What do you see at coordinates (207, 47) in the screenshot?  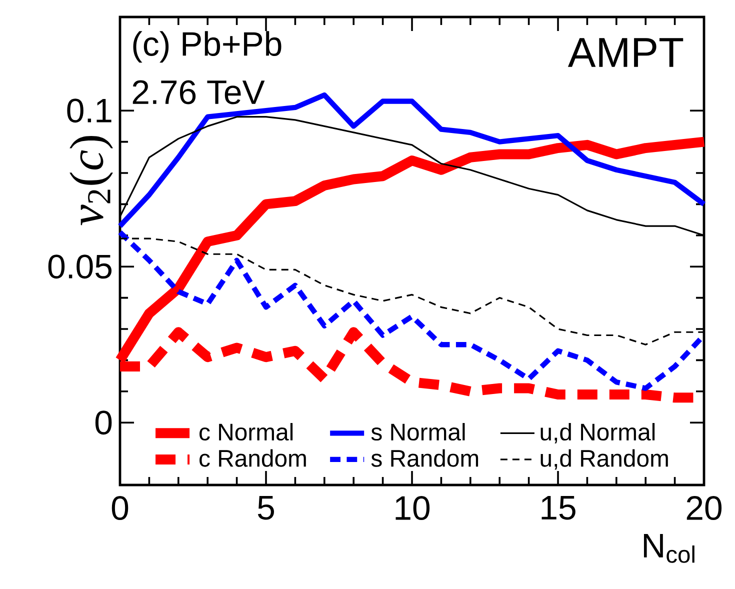 I see `annotation: (c) Pb+Pb` at bounding box center [207, 47].